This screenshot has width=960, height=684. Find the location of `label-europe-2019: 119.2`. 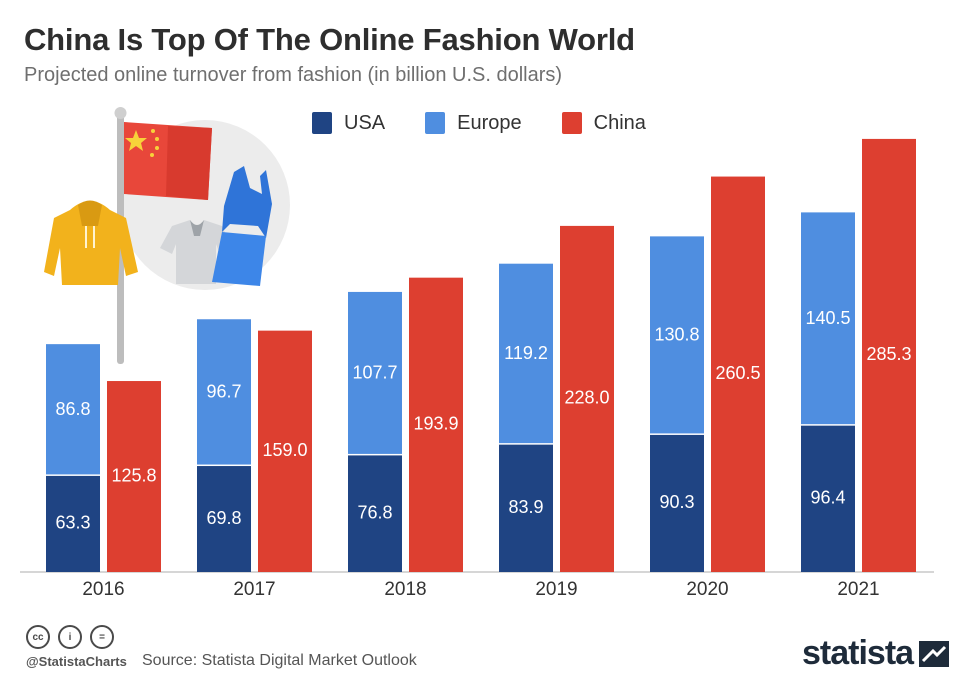

label-europe-2019: 119.2 is located at coordinates (526, 353).